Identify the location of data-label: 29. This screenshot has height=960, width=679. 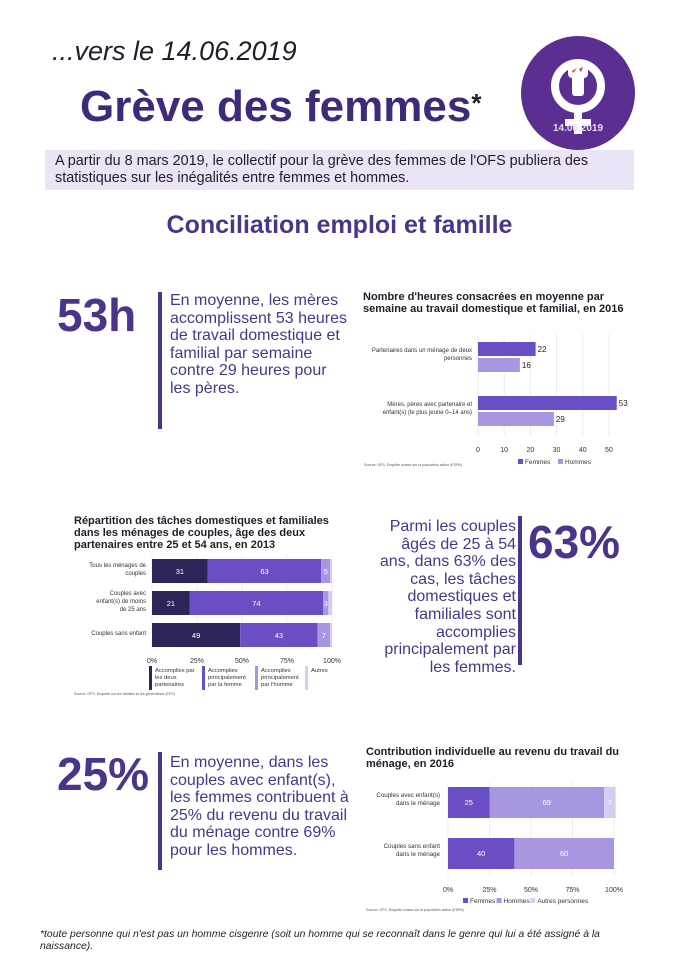
(560, 419).